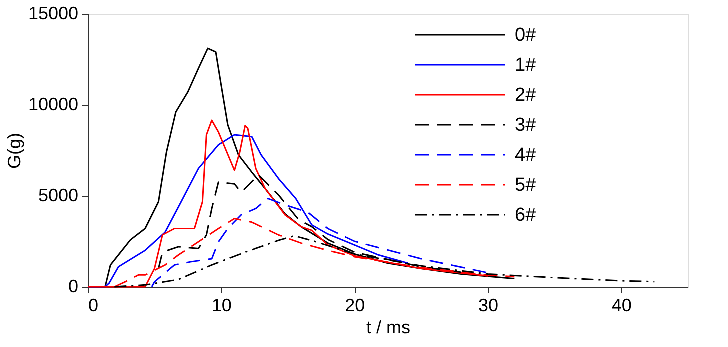 This screenshot has height=347, width=728. I want to click on y-tick-label: 0, so click(73, 286).